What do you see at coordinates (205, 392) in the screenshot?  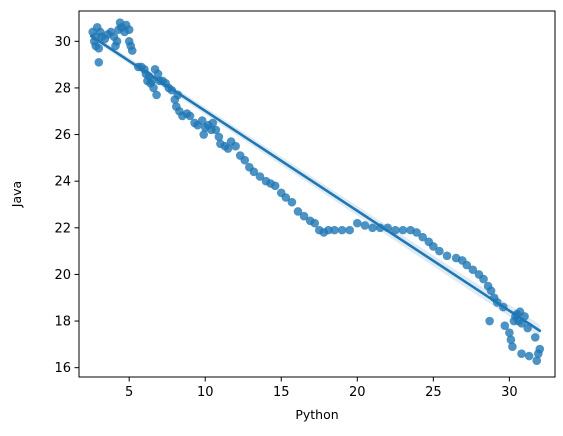 I see `x-tick-label: 10` at bounding box center [205, 392].